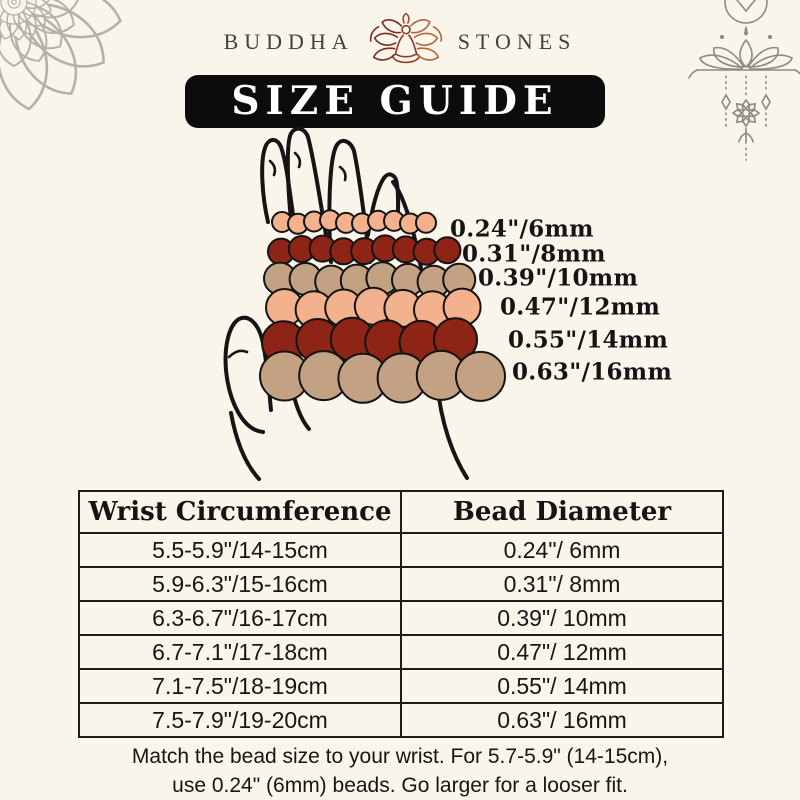 Image resolution: width=800 pixels, height=800 pixels. I want to click on wrist-cell: 7.1-7.5"/18-19cm, so click(240, 686).